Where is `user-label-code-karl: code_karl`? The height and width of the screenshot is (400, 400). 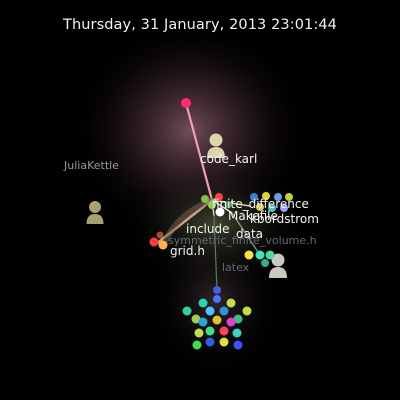 user-label-code-karl: code_karl is located at coordinates (228, 159).